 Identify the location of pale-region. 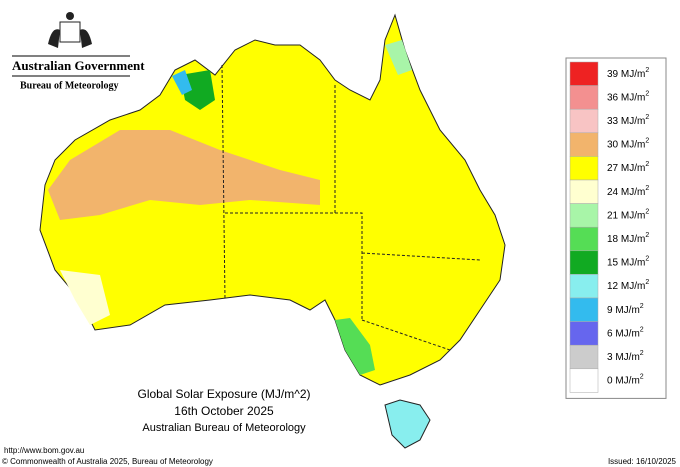
(85, 297).